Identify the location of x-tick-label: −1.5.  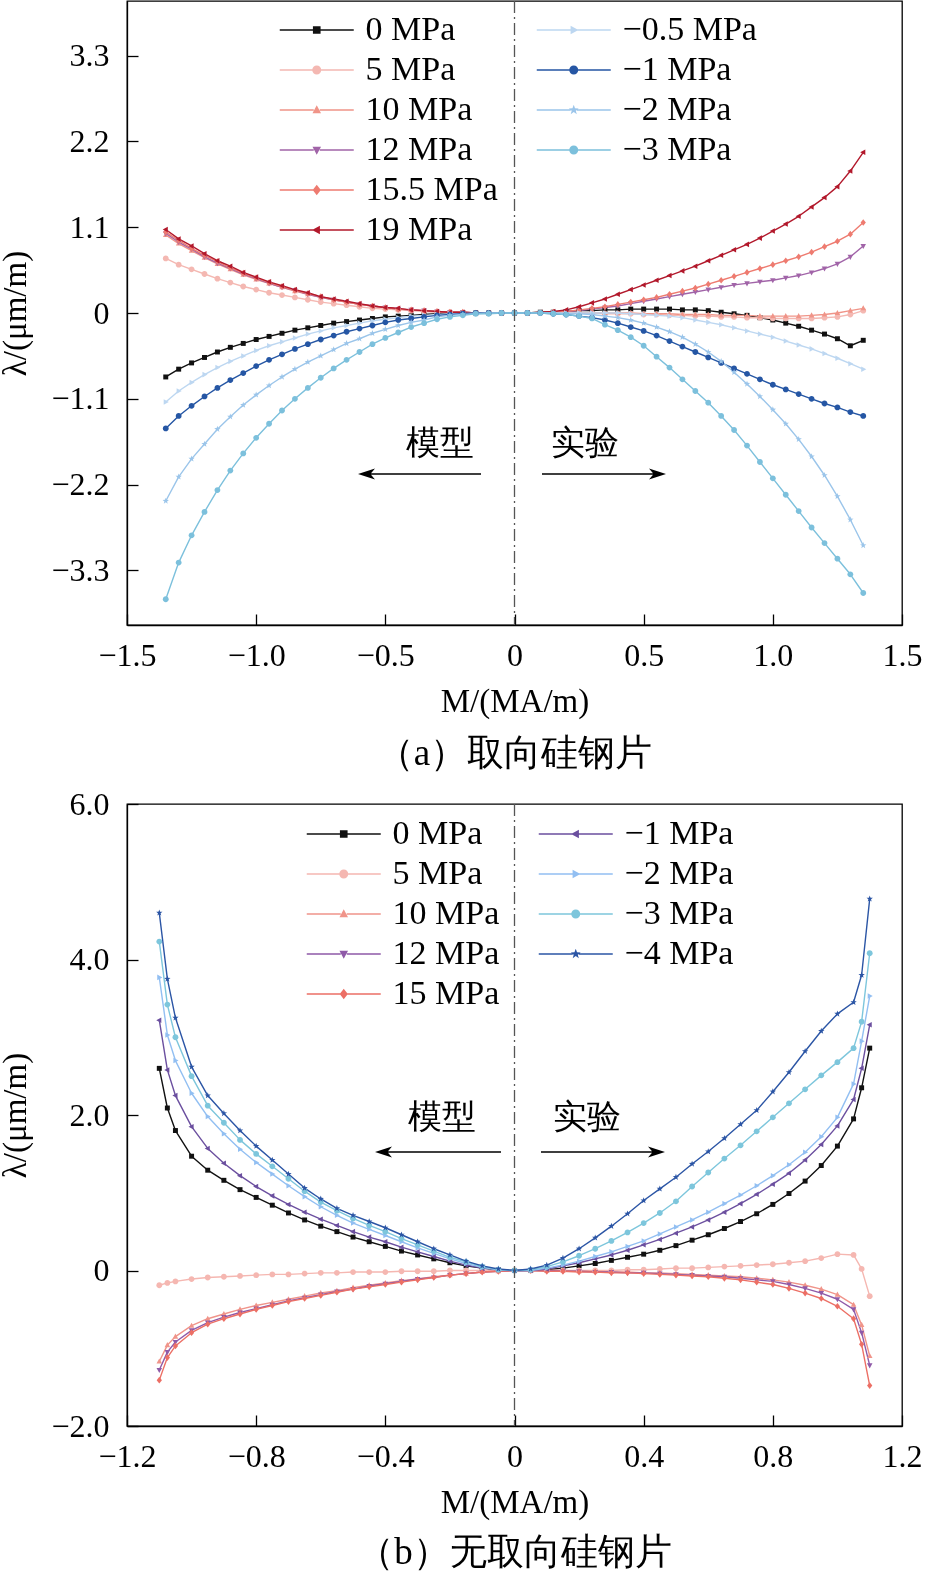
(127, 654).